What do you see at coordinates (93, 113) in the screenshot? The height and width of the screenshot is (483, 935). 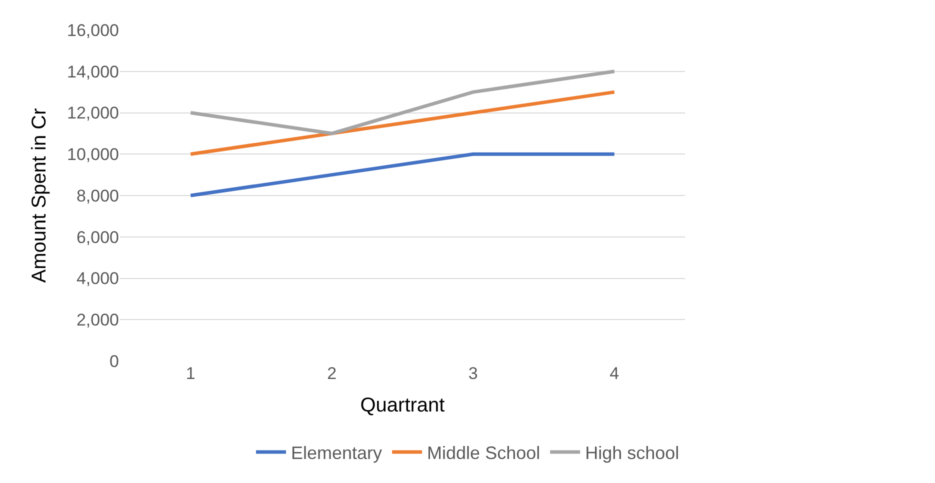 I see `y-tick-label: 12,000` at bounding box center [93, 113].